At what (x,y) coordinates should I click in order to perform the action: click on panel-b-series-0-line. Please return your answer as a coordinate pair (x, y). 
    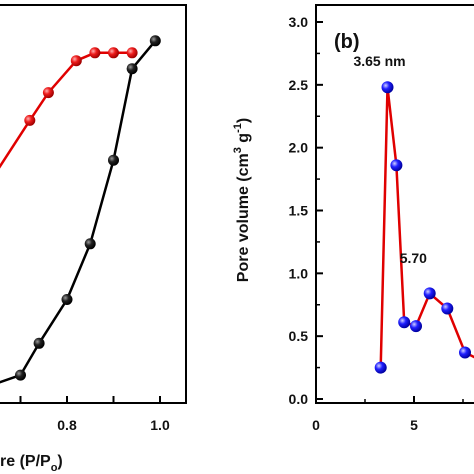
    Looking at the image, I should click on (426, 227).